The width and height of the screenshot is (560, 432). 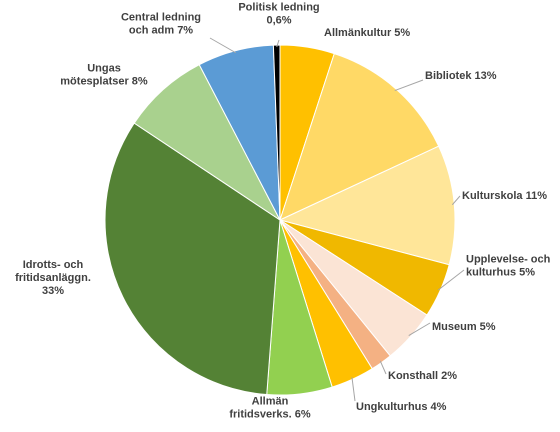 I want to click on slice-label-line: Allmän, so click(x=270, y=401).